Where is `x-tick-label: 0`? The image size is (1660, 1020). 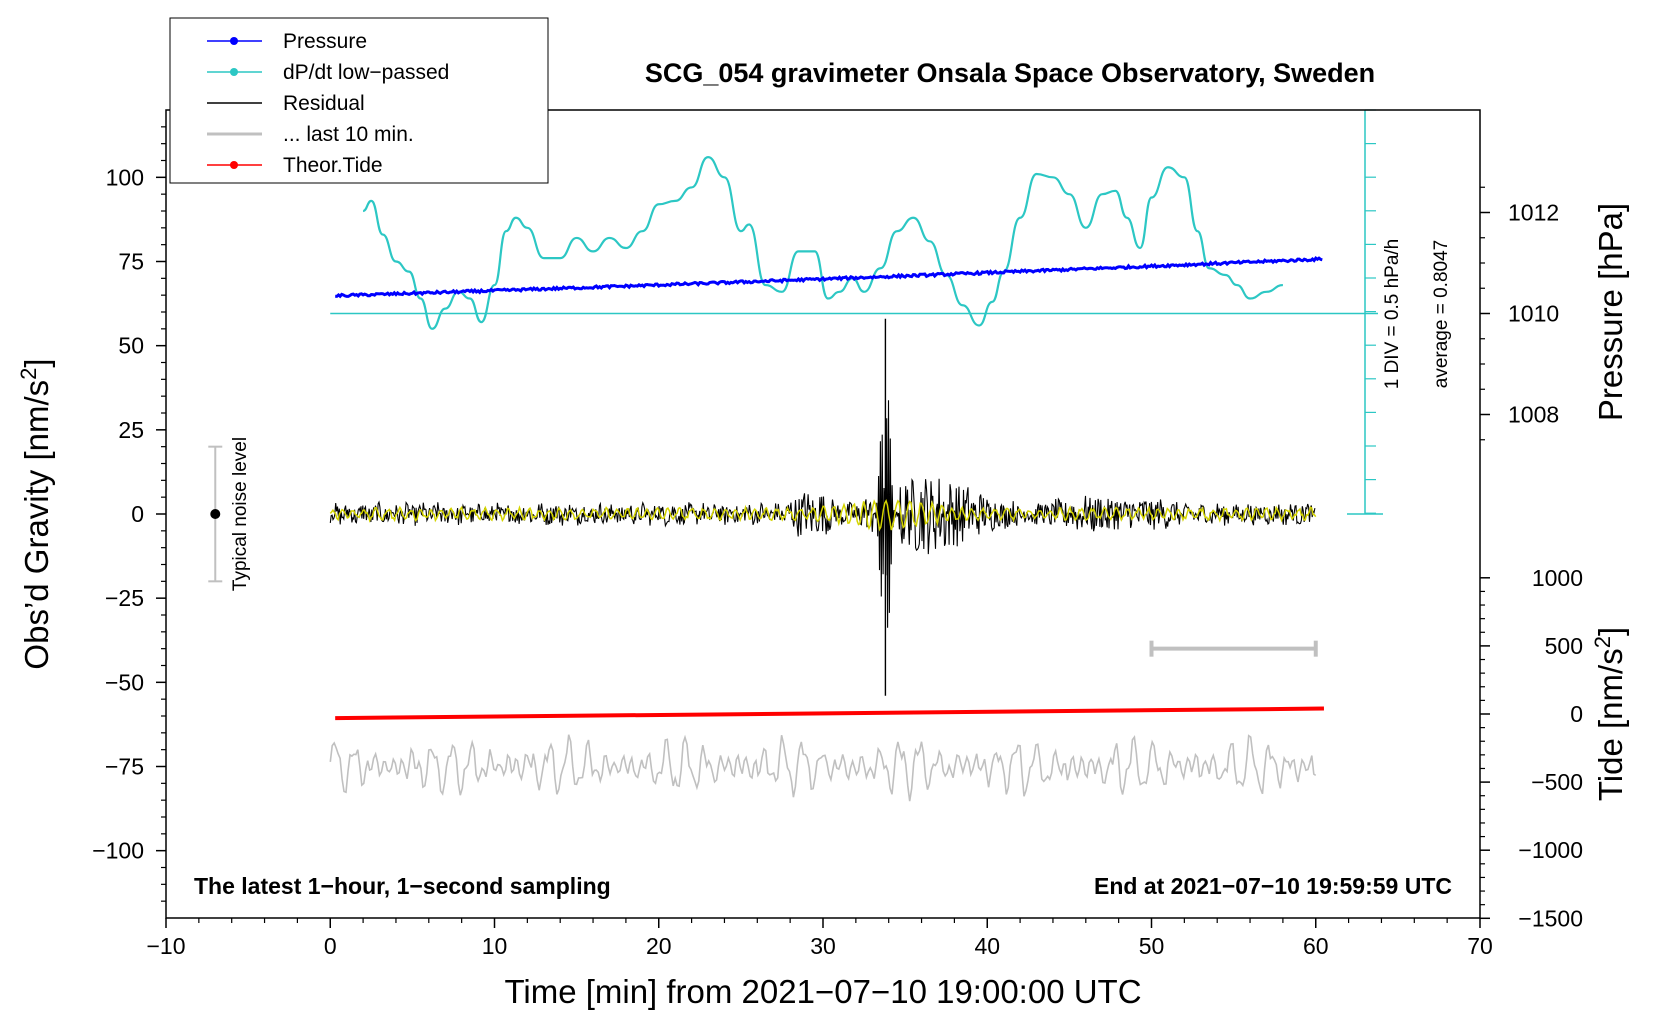 x-tick-label: 0 is located at coordinates (330, 946).